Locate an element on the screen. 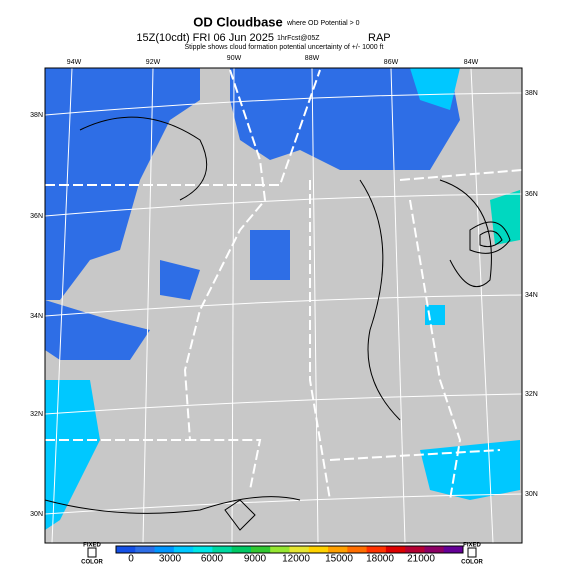 This screenshot has height=568, width=568. colorbar-label: 18000 is located at coordinates (380, 559).